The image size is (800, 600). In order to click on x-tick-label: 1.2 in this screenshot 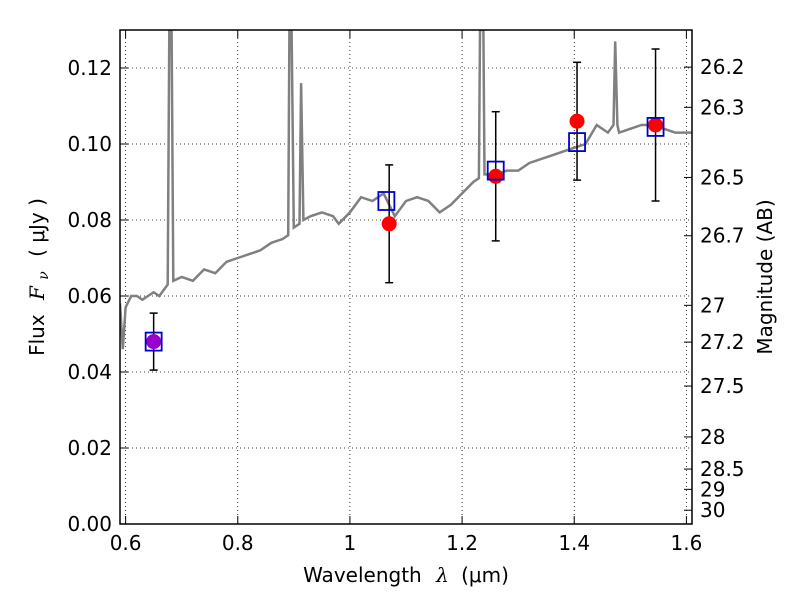, I will do `click(462, 543)`.